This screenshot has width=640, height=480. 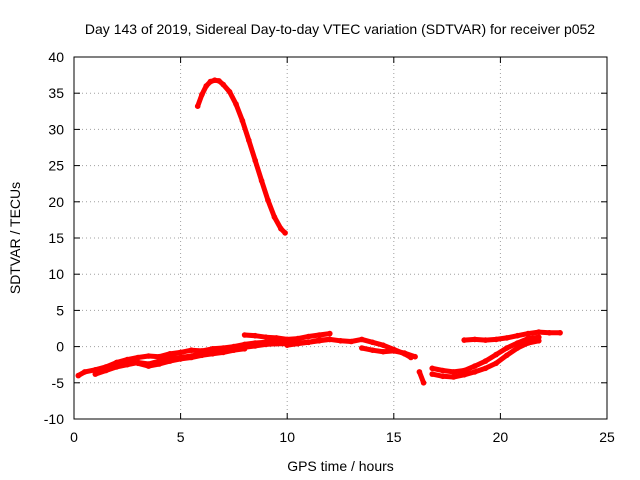 I want to click on y-tick-label: 40, so click(x=56, y=57).